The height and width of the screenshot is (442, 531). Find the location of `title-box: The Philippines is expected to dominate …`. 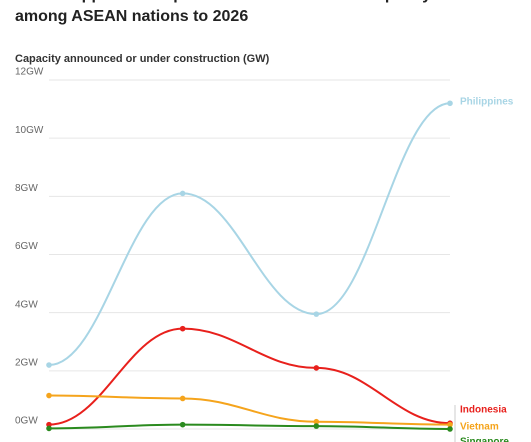

title-box: The Philippines is expected to dominate … is located at coordinates (261, 12).